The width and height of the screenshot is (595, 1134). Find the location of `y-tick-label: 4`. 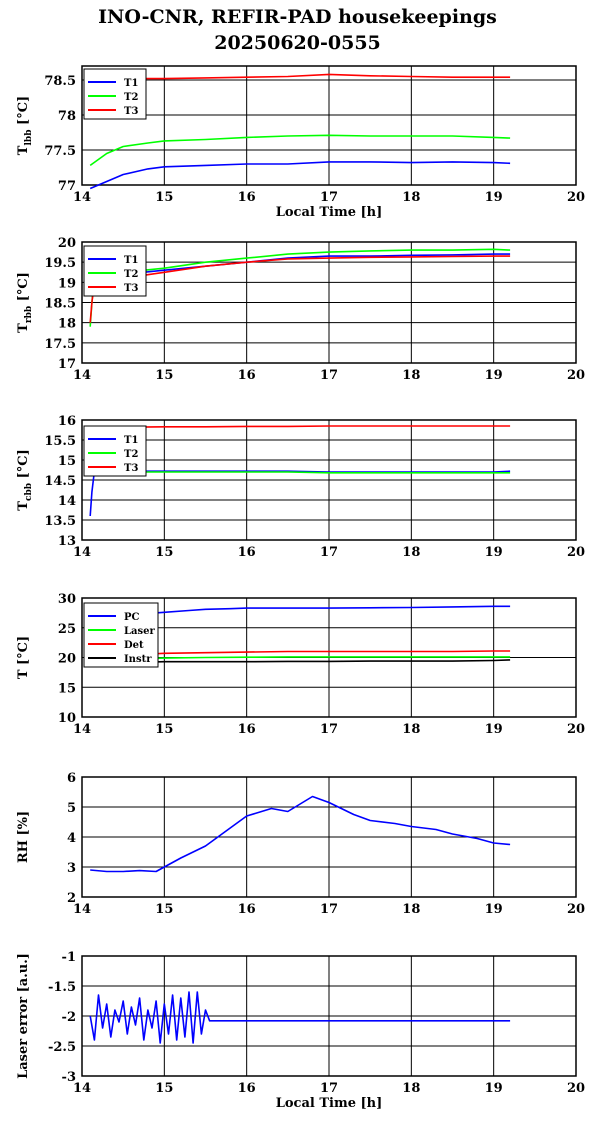

y-tick-label: 4 is located at coordinates (71, 838).